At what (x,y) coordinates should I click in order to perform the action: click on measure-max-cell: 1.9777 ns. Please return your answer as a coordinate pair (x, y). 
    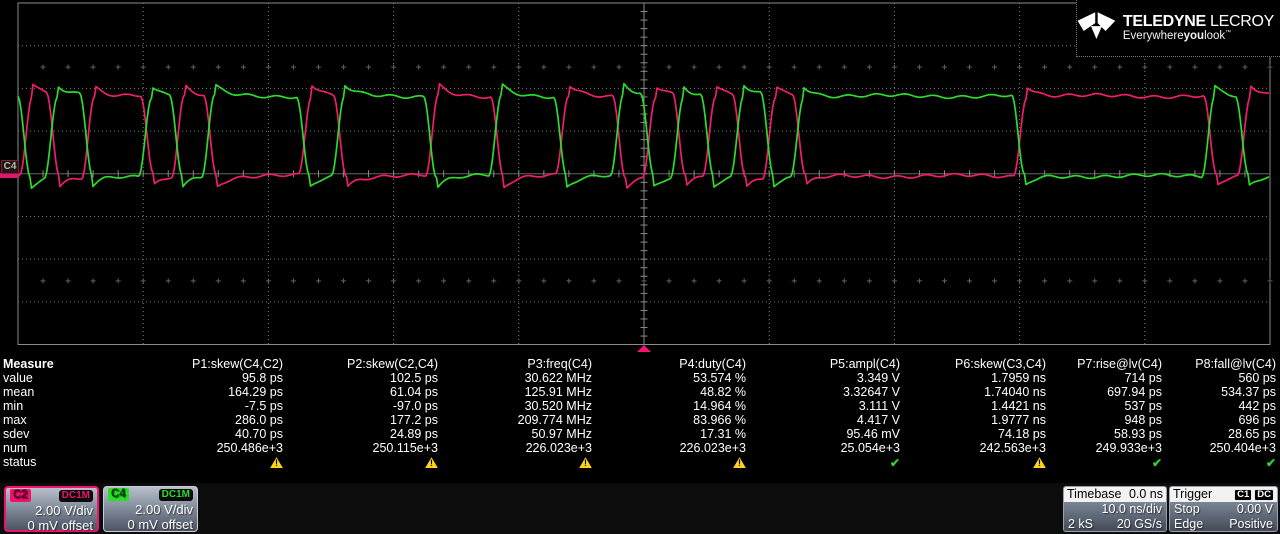
    Looking at the image, I should click on (1018, 420).